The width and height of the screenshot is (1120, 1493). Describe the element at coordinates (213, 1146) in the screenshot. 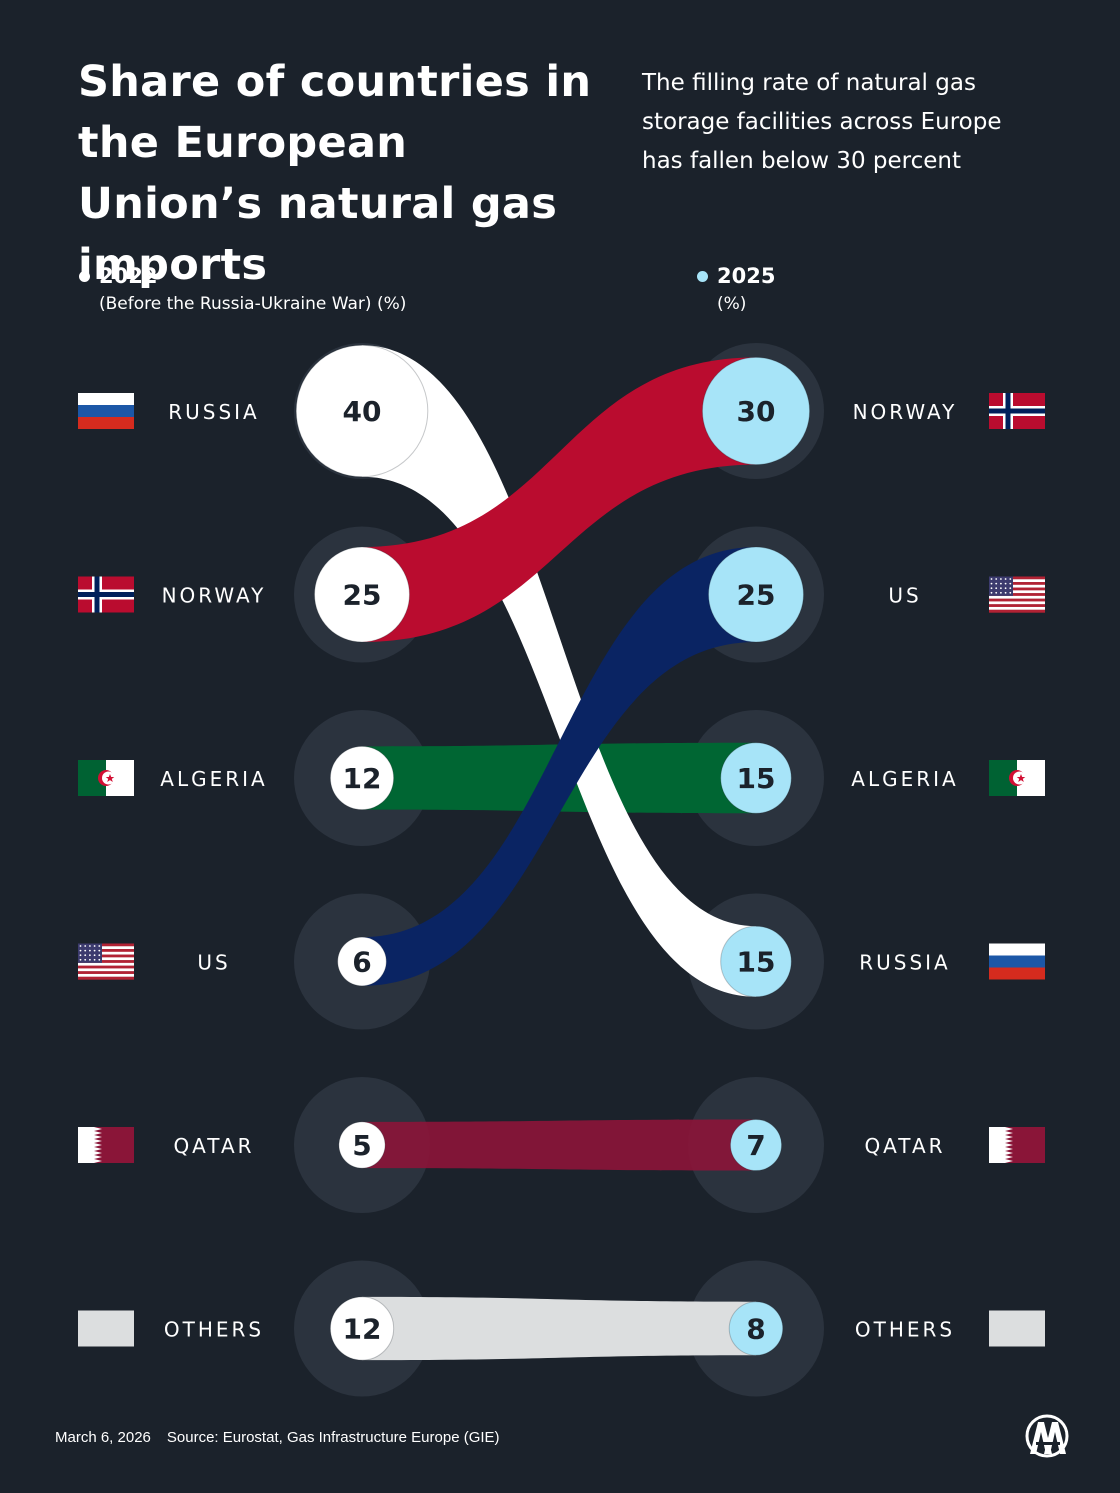

I see `label-2022-qatar: QATAR` at that location.